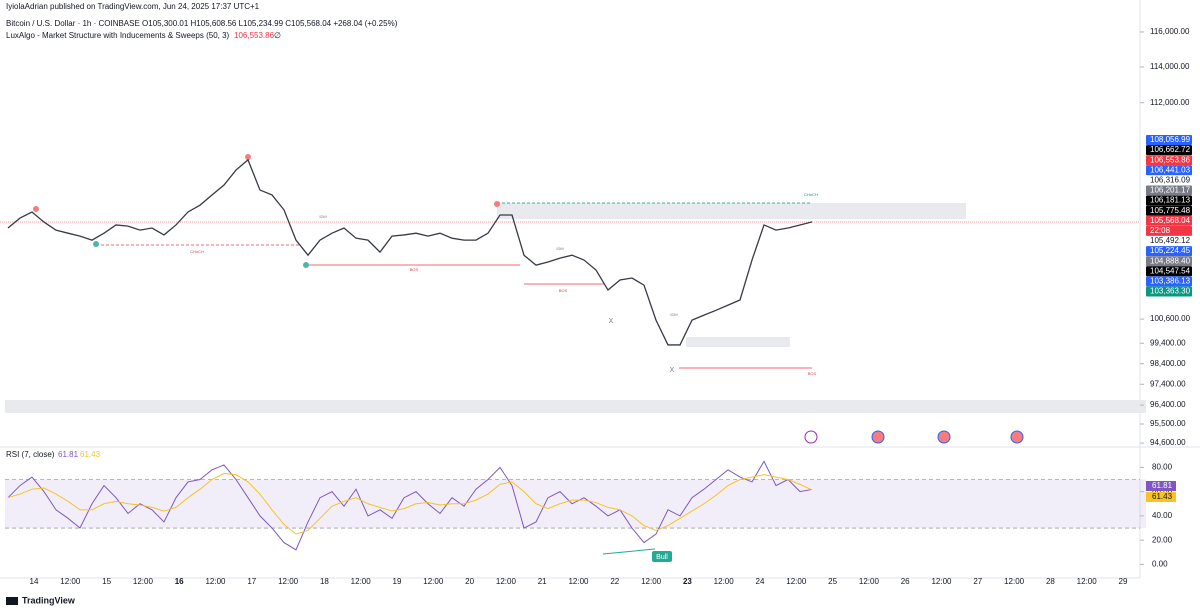 The image size is (1200, 616). Describe the element at coordinates (575, 406) in the screenshot. I see `sweep-zone` at that location.